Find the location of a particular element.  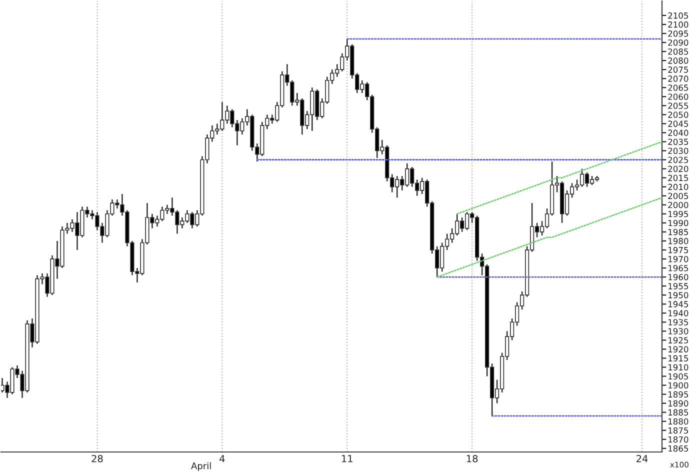

y-tick-label: 1905 is located at coordinates (678, 376).